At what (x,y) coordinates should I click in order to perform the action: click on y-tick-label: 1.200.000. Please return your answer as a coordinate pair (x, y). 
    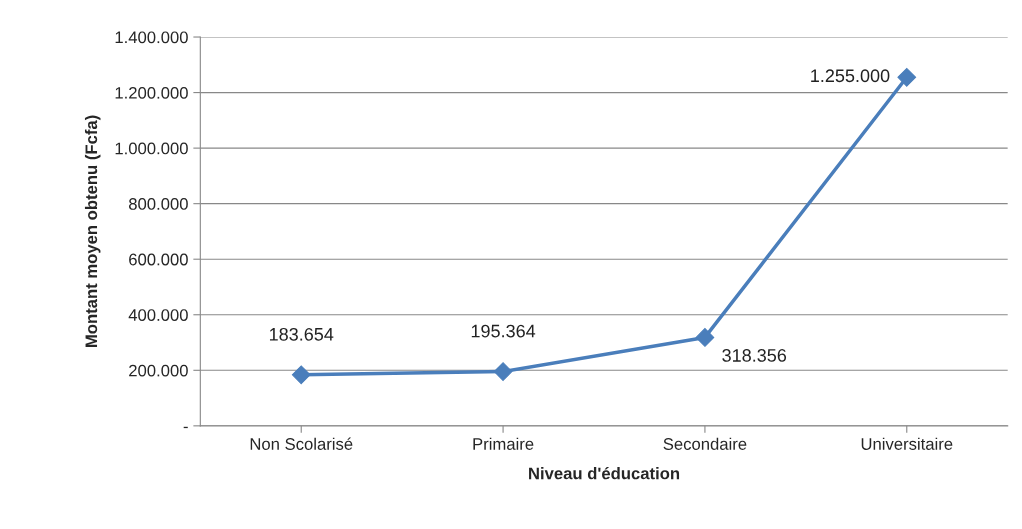
    Looking at the image, I should click on (151, 92).